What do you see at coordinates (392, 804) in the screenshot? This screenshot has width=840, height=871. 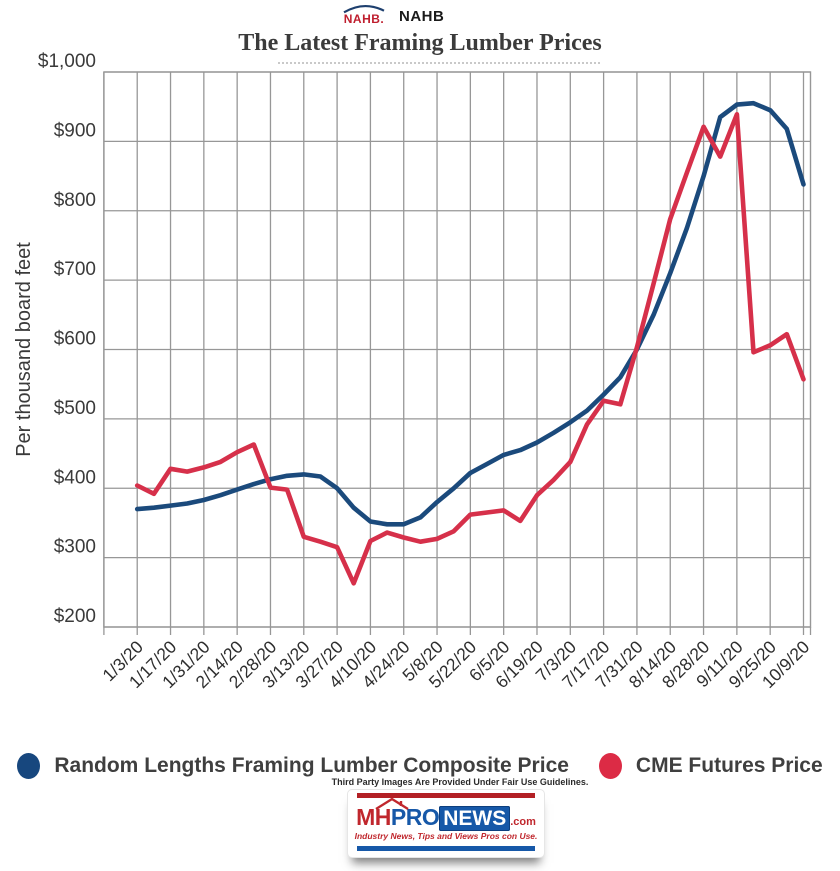 I see `house-roof-icon` at bounding box center [392, 804].